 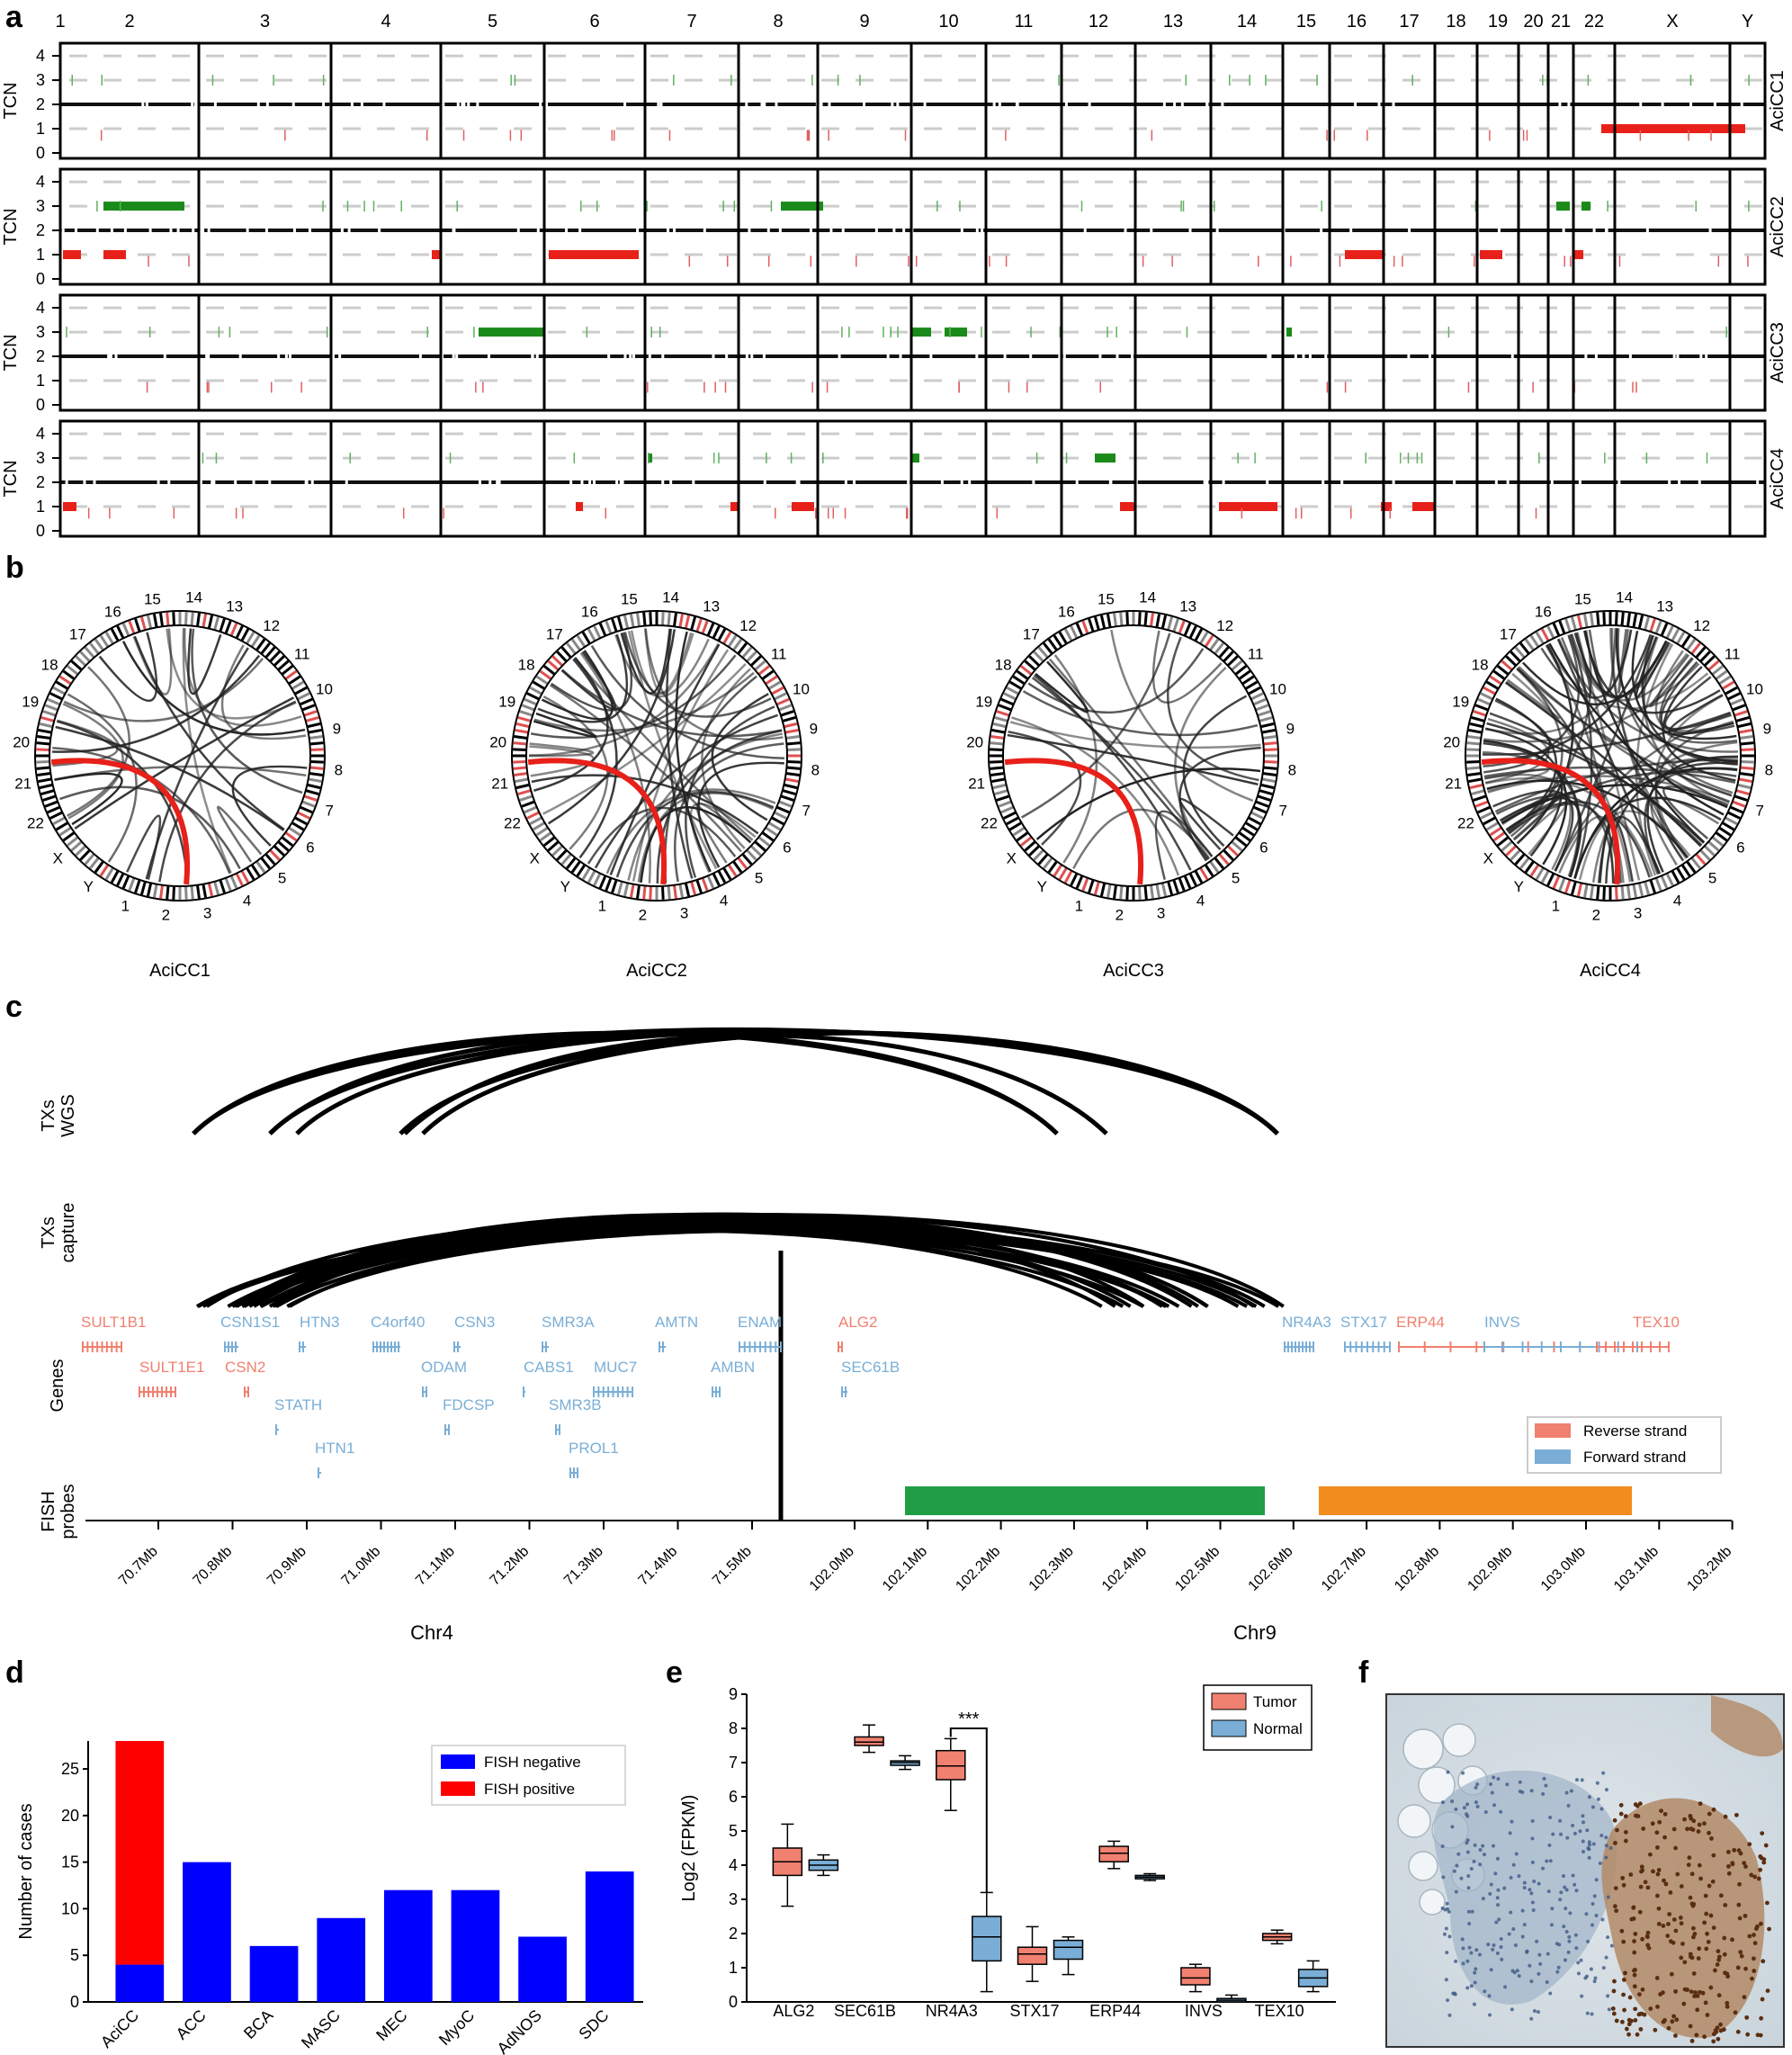 What do you see at coordinates (492, 22) in the screenshot?
I see `chrom-label-5: 5` at bounding box center [492, 22].